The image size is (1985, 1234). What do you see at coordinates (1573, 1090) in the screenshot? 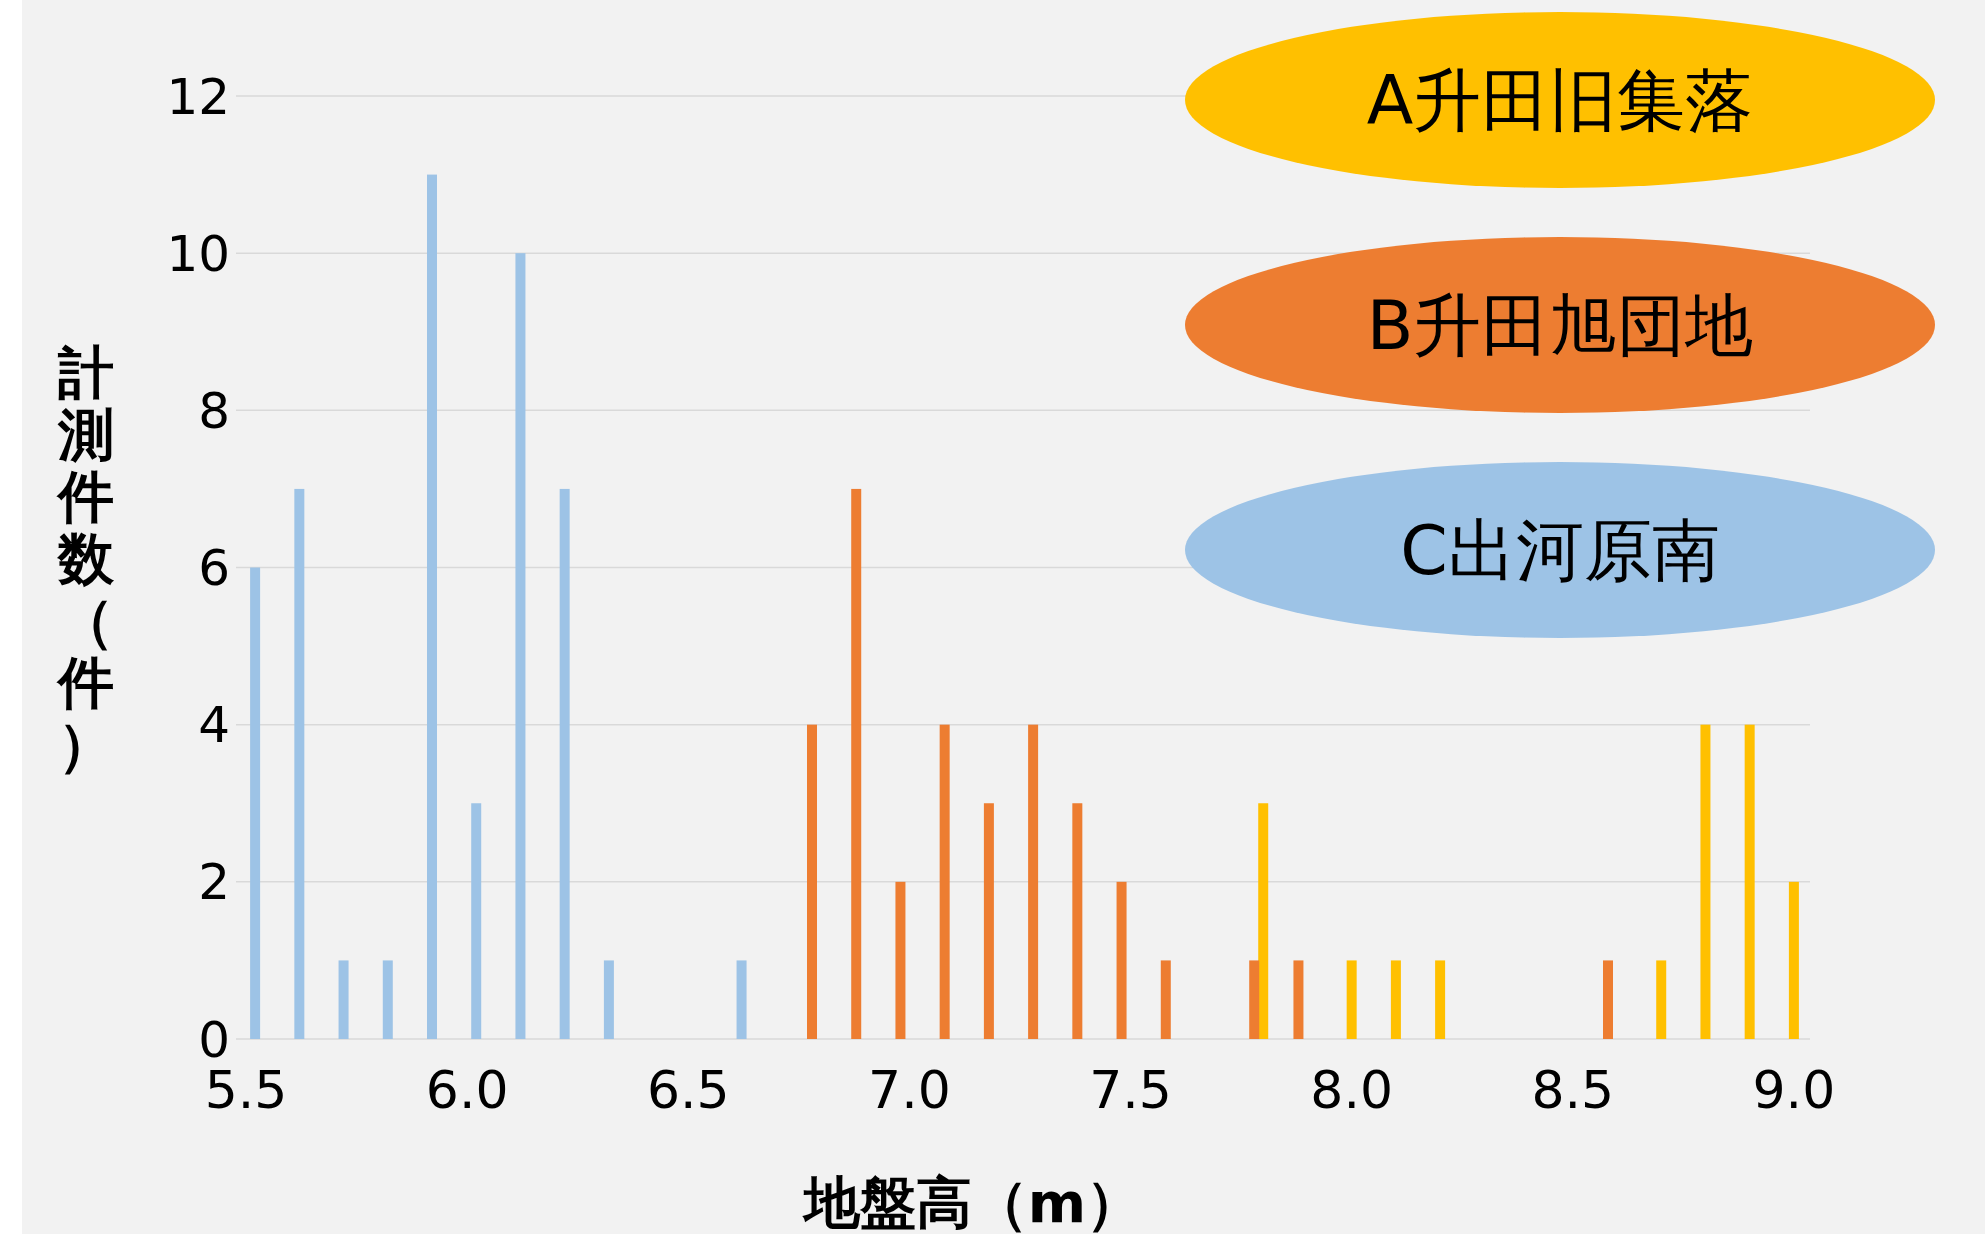
I see `x-tick-label: 8.5` at bounding box center [1573, 1090].